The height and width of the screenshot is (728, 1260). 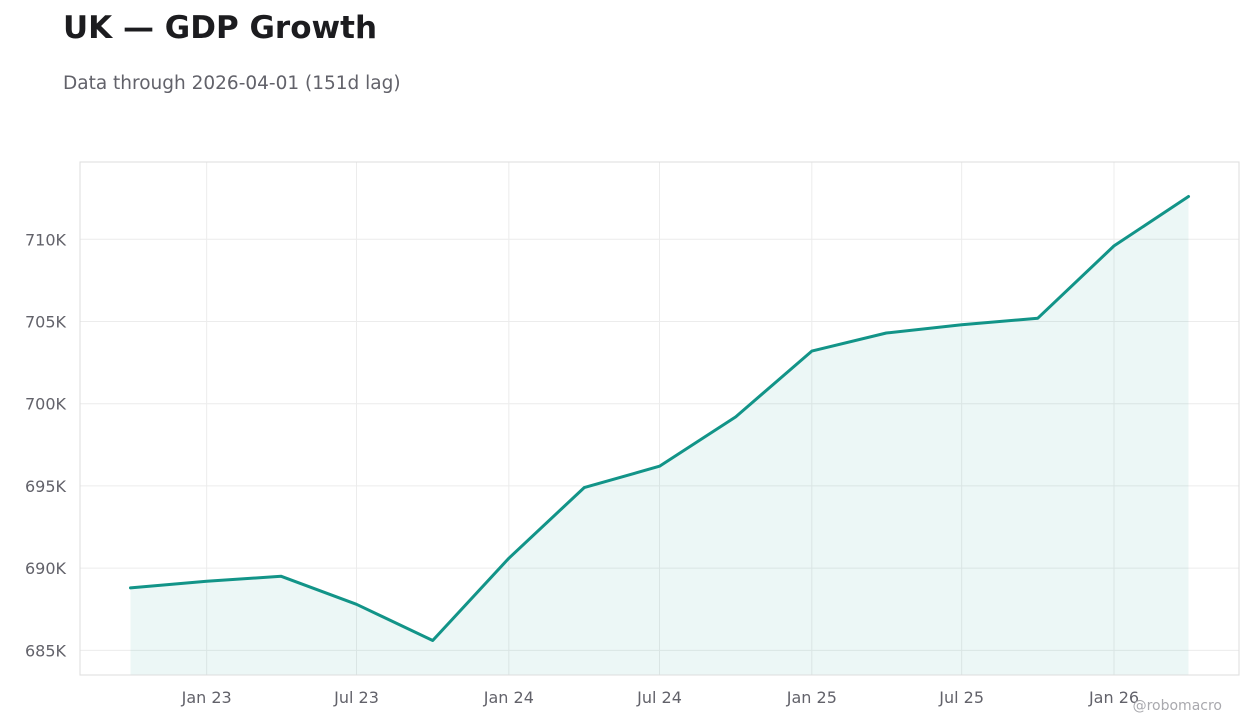 What do you see at coordinates (46, 404) in the screenshot?
I see `y-tick-label: 700K` at bounding box center [46, 404].